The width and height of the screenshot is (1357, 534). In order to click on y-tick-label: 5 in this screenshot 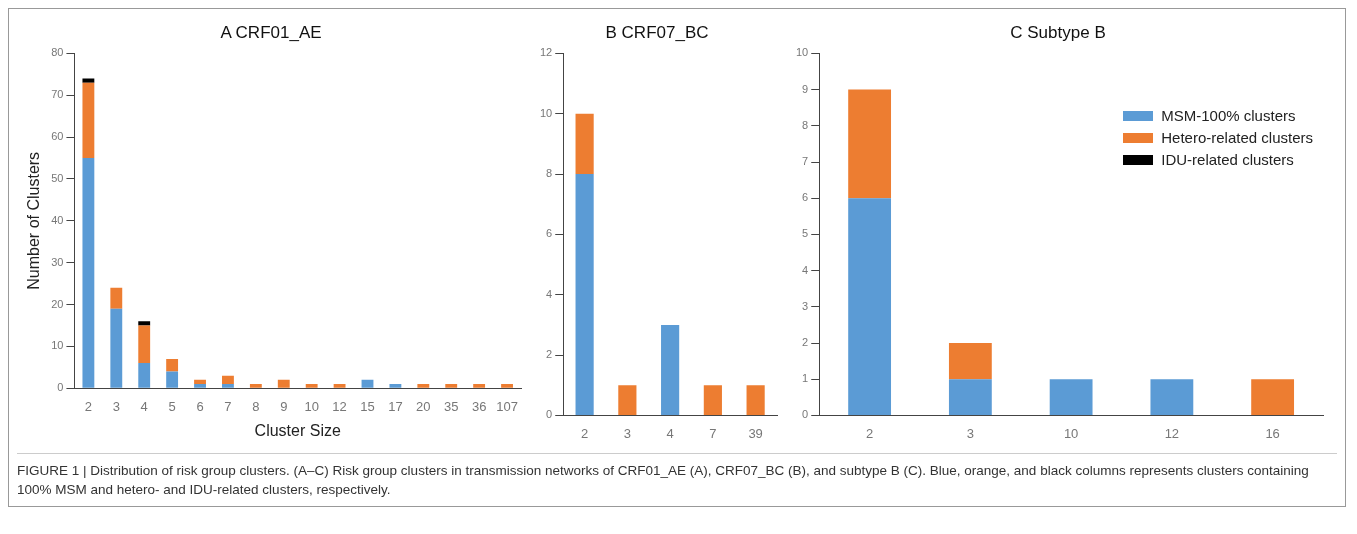, I will do `click(805, 233)`.